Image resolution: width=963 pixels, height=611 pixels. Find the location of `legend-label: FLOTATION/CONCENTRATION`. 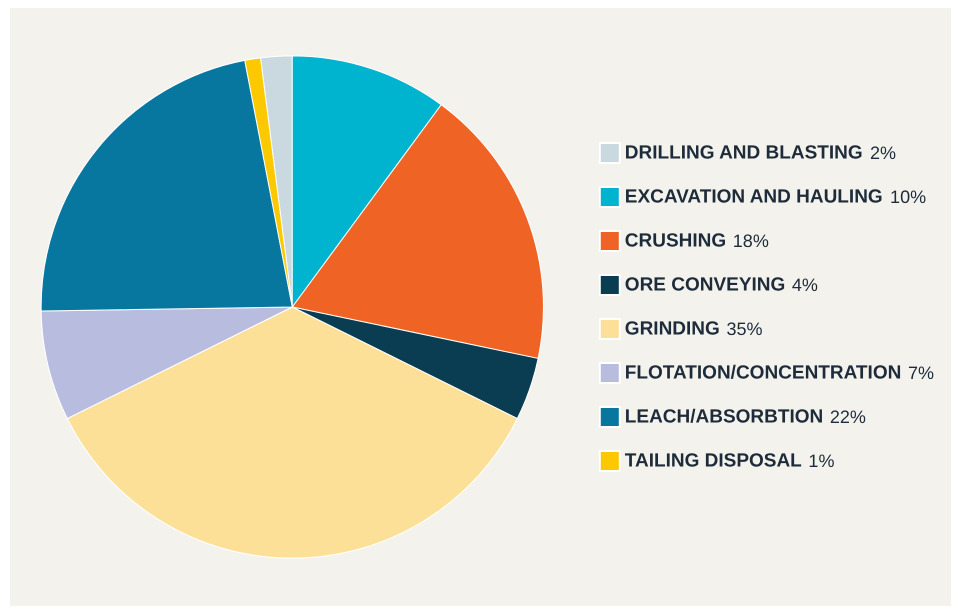

legend-label: FLOTATION/CONCENTRATION is located at coordinates (763, 373).